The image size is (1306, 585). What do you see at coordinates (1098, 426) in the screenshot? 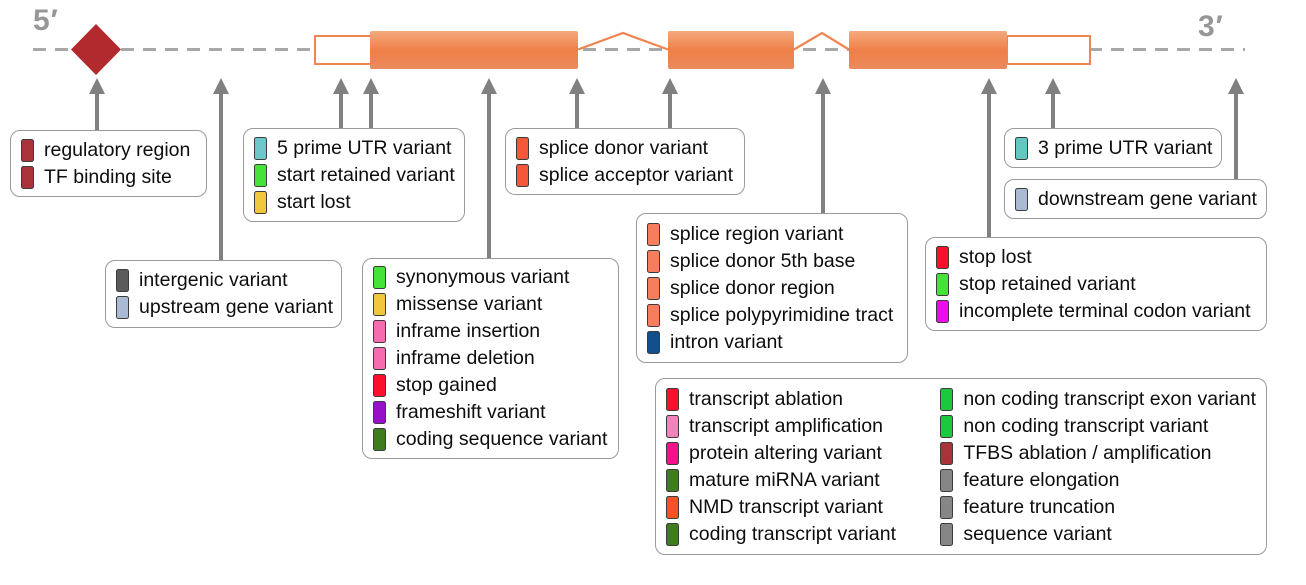
I see `legend-item: non coding transcript variant` at bounding box center [1098, 426].